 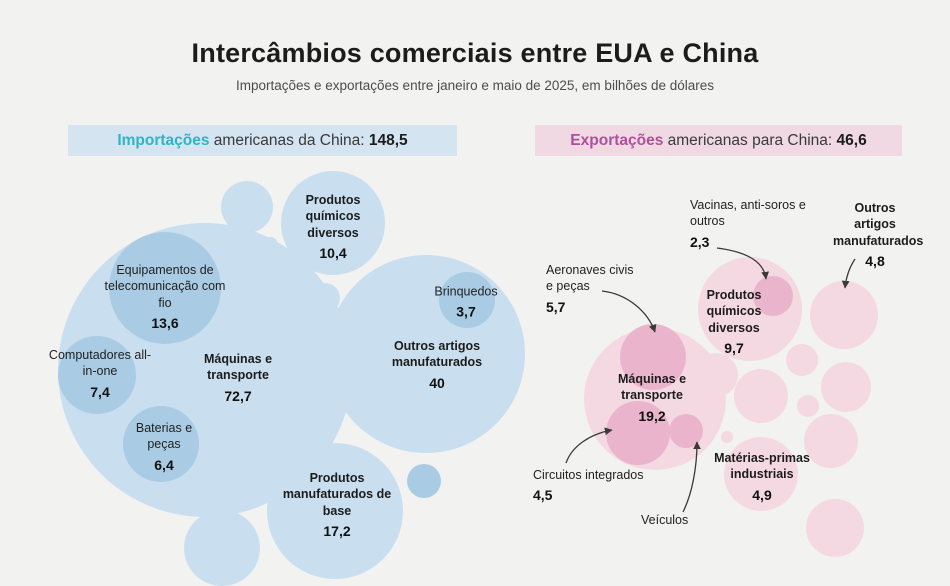 What do you see at coordinates (100, 374) in the screenshot?
I see `label-imports-computadores: Computadores all-in-one 7,4` at bounding box center [100, 374].